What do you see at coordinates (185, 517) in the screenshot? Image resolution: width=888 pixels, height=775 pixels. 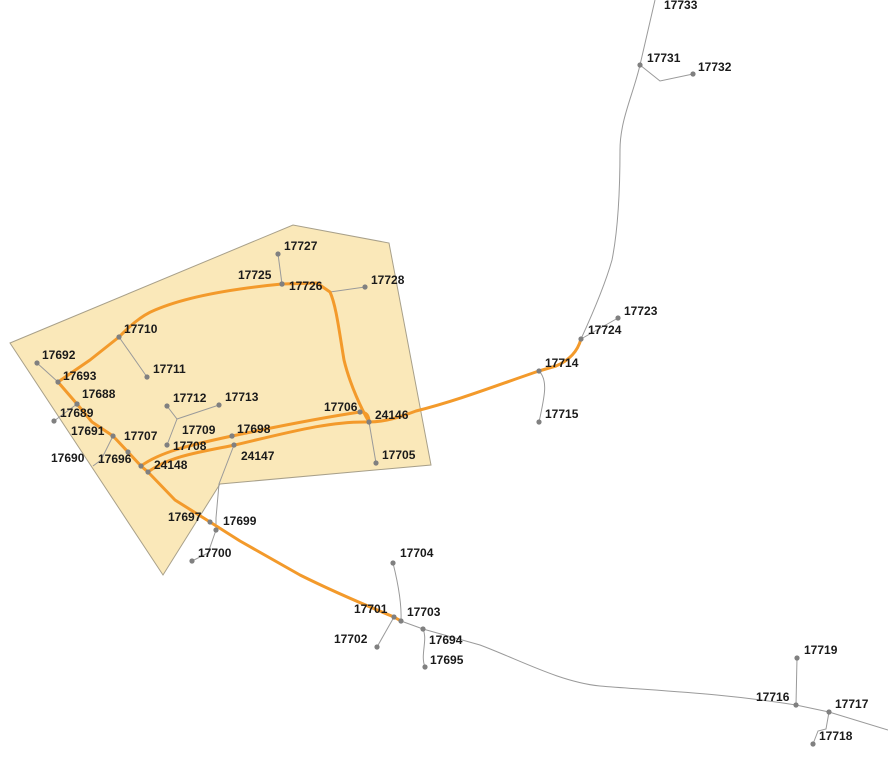 I see `node-label: 17697` at bounding box center [185, 517].